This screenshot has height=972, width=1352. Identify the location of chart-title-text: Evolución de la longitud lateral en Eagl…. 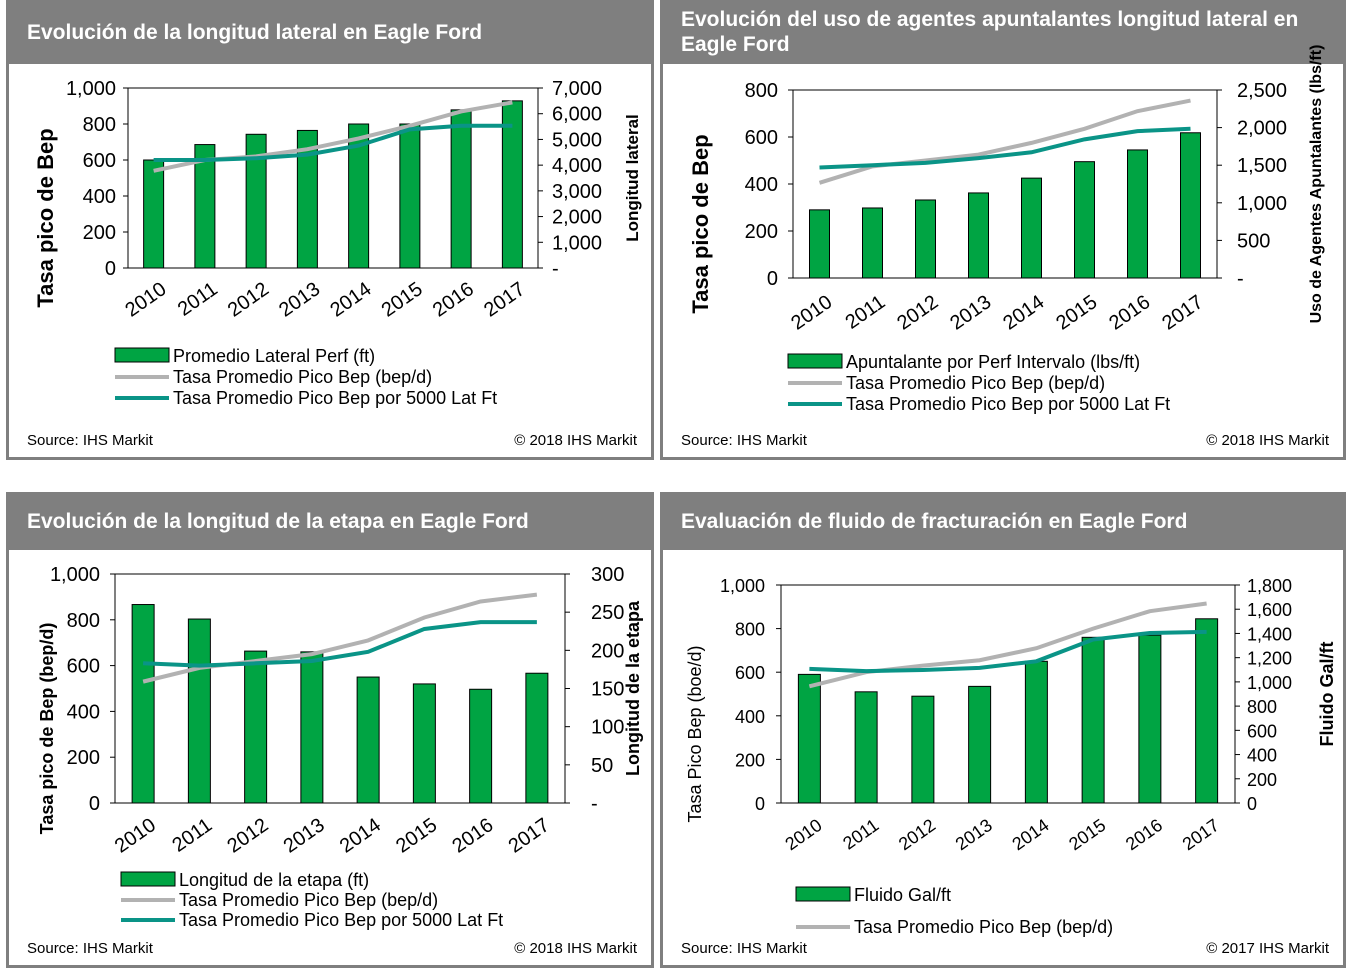
(255, 32).